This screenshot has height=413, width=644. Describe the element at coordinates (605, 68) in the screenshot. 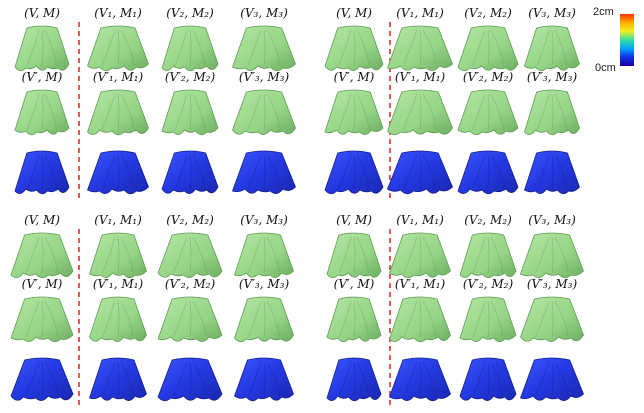

I see `colorbar-min-label: 0cm` at that location.